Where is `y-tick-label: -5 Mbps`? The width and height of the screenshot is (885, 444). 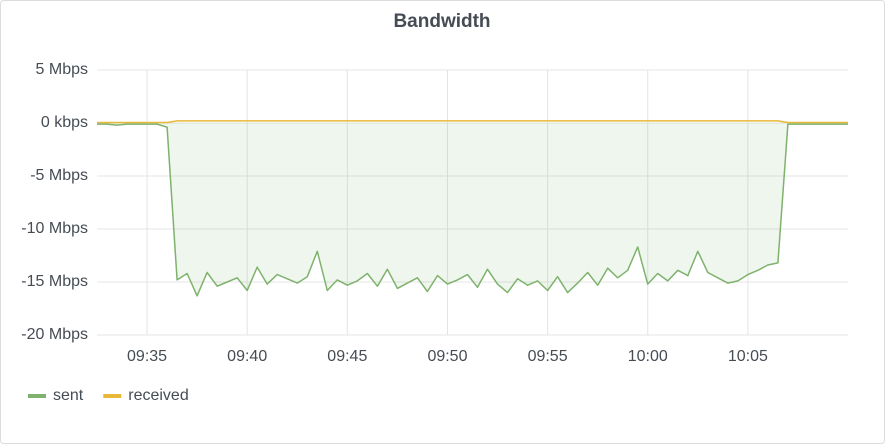 y-tick-label: -5 Mbps is located at coordinates (59, 175).